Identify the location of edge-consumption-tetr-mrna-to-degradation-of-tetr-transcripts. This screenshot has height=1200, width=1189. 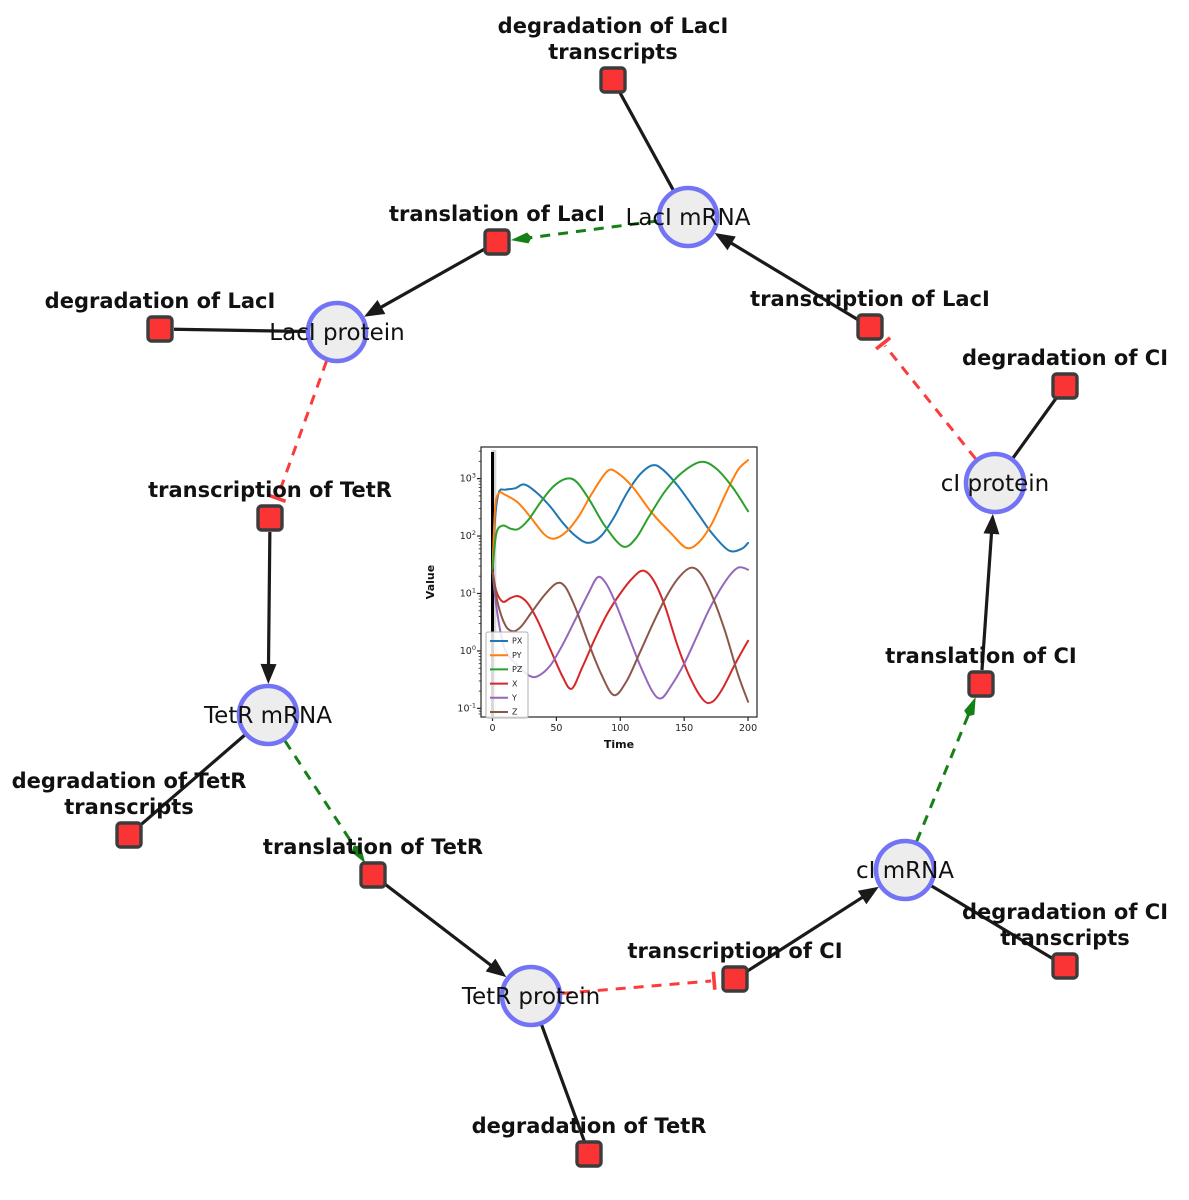
(192, 781).